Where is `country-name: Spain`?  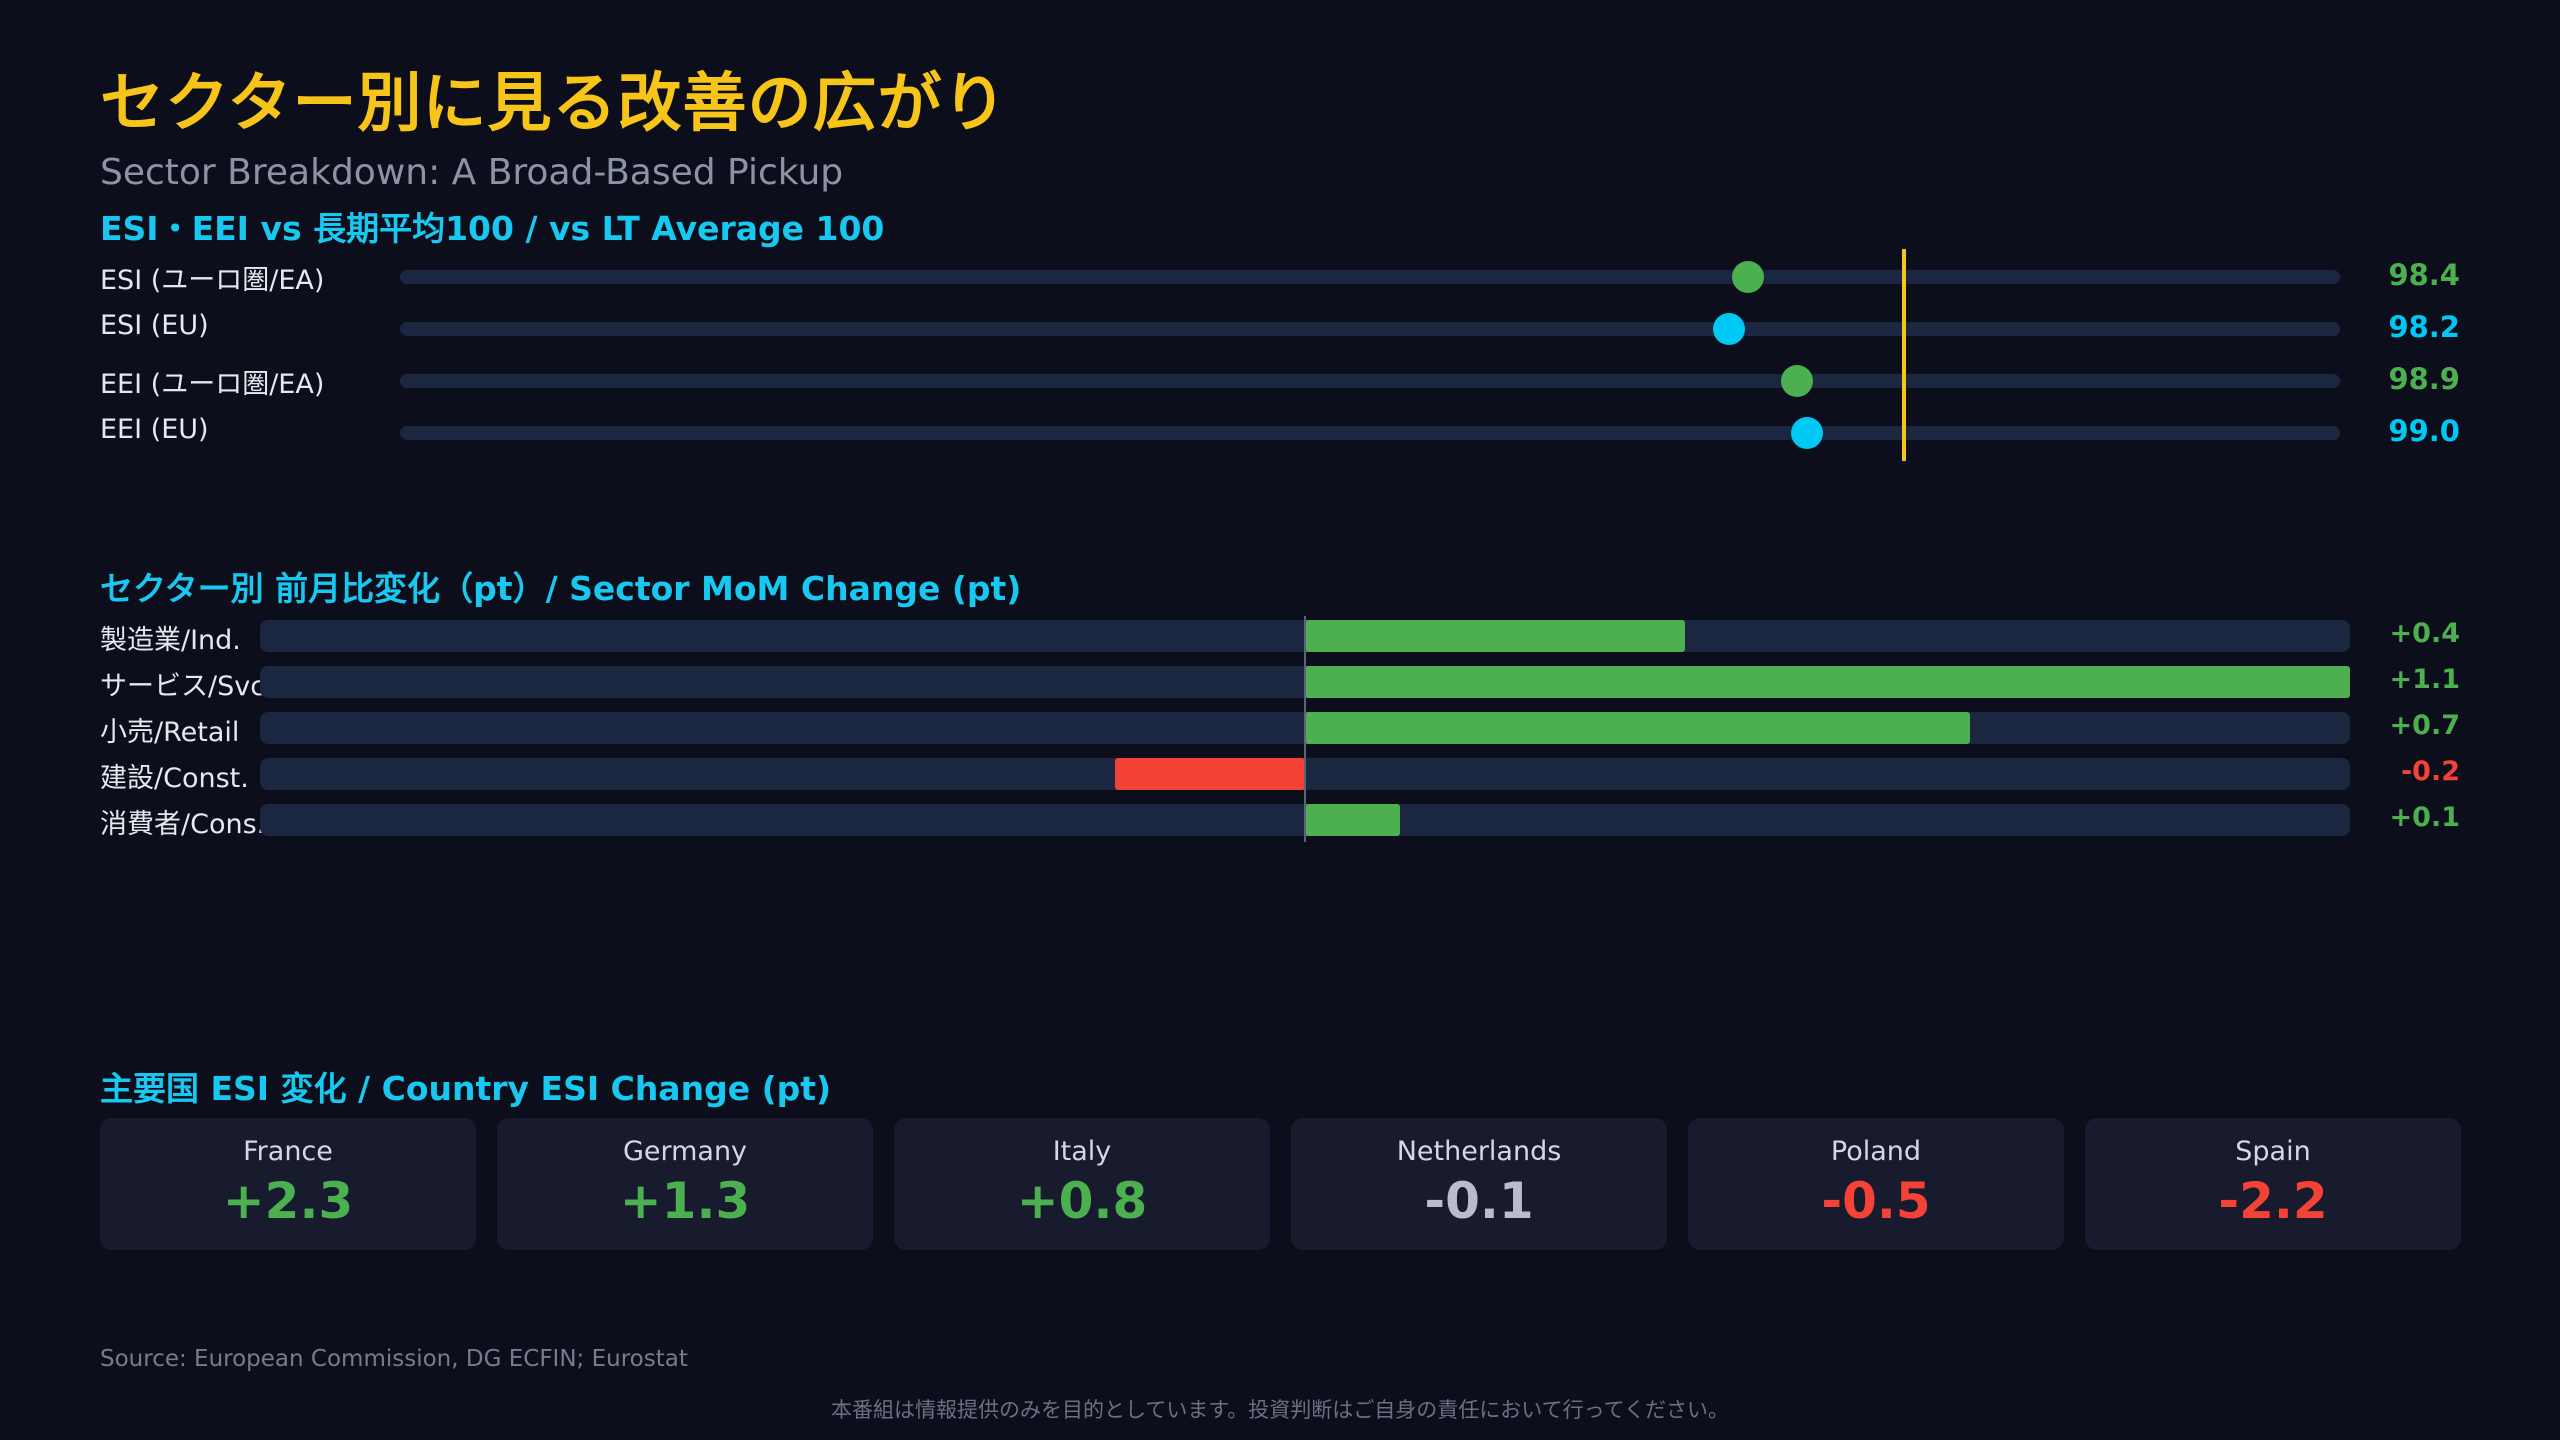 country-name: Spain is located at coordinates (2273, 1151).